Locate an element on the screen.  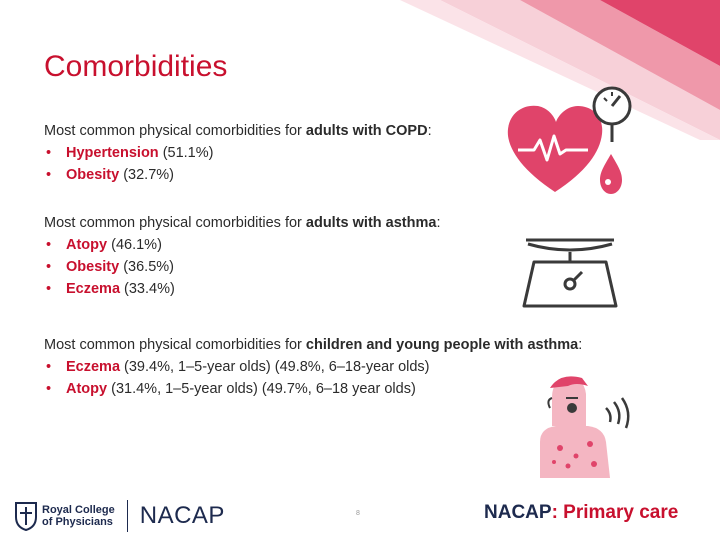
item-detail: (36.5%) is located at coordinates (146, 267).